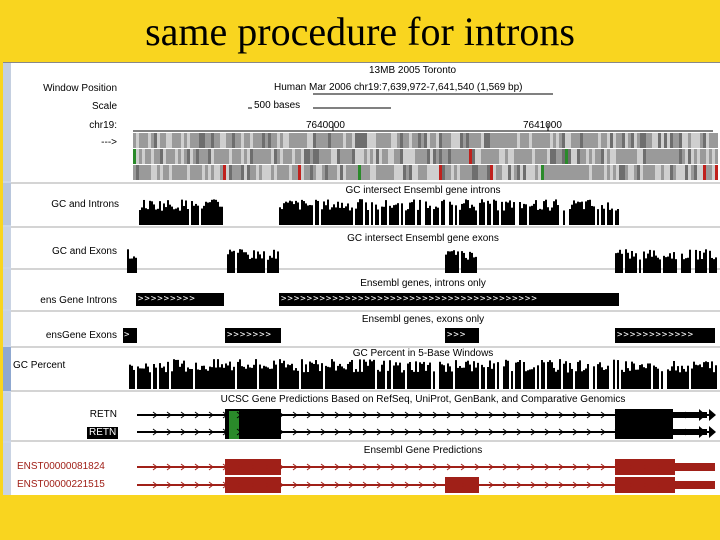 The image size is (720, 540). Describe the element at coordinates (656, 335) in the screenshot. I see `exons-arrows-4: >>>>>>>>>>>>` at that location.